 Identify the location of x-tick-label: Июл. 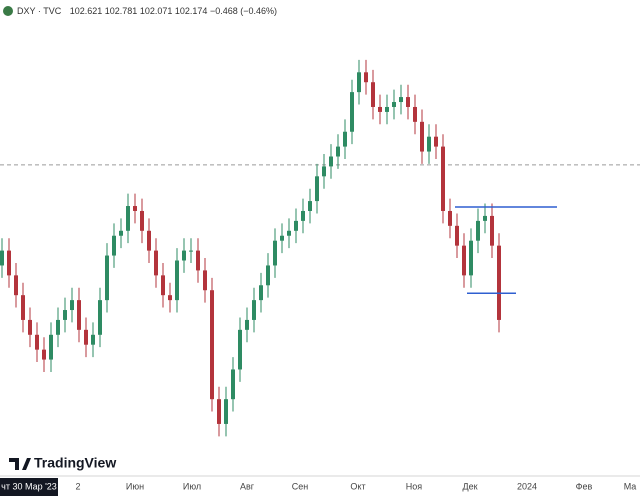
(192, 486).